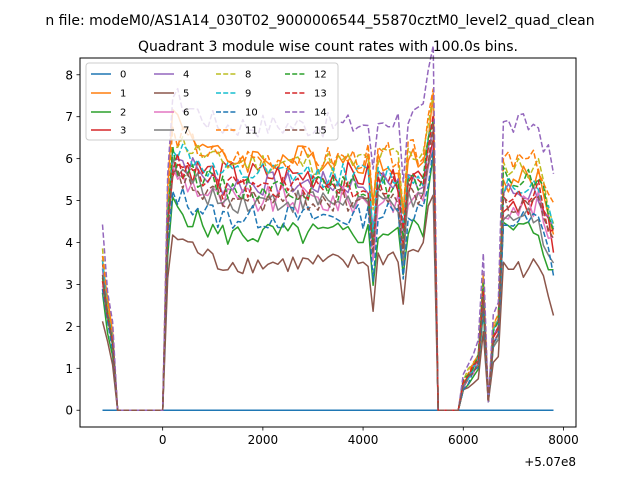 The height and width of the screenshot is (480, 640). What do you see at coordinates (69, 159) in the screenshot?
I see `y-tick-label: 6` at bounding box center [69, 159].